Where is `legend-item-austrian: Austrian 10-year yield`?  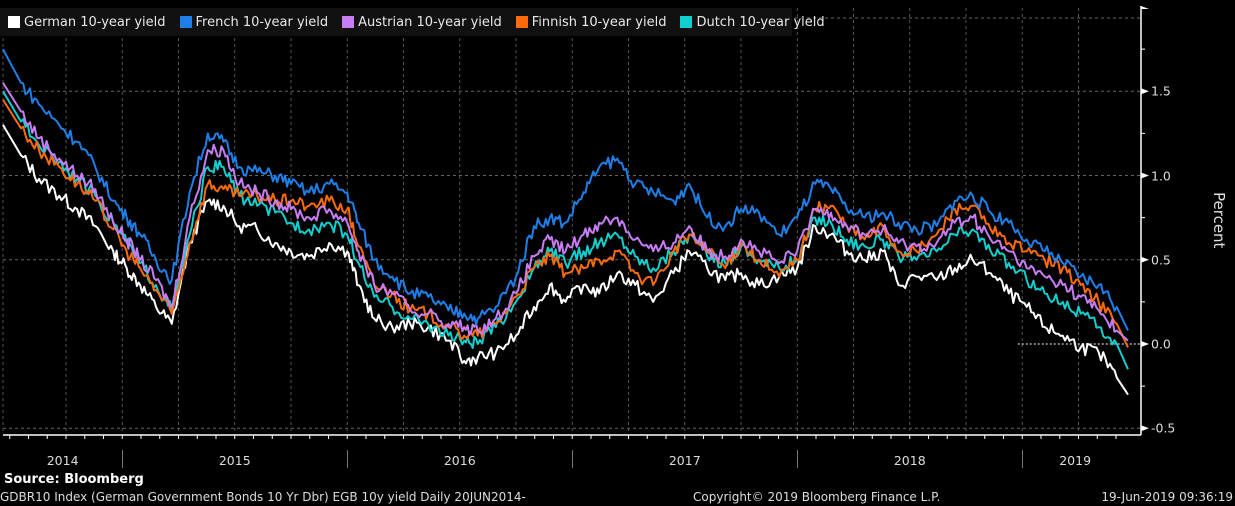 legend-item-austrian: Austrian 10-year yield is located at coordinates (422, 22).